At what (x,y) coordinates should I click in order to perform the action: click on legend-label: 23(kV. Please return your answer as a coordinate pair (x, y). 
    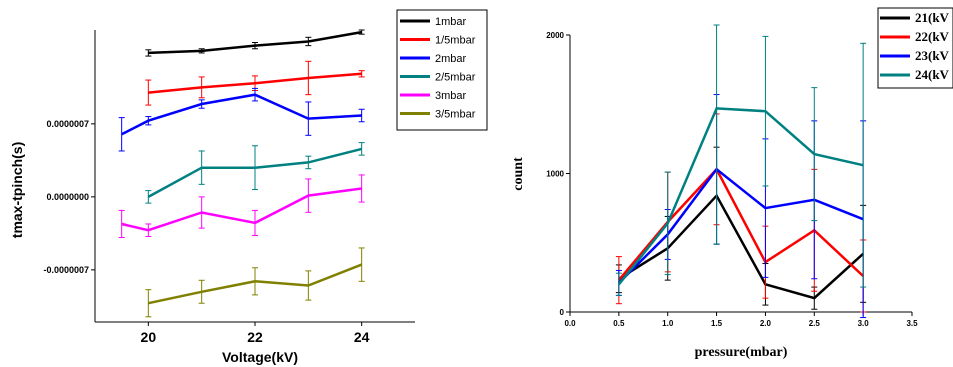
    Looking at the image, I should click on (932, 55).